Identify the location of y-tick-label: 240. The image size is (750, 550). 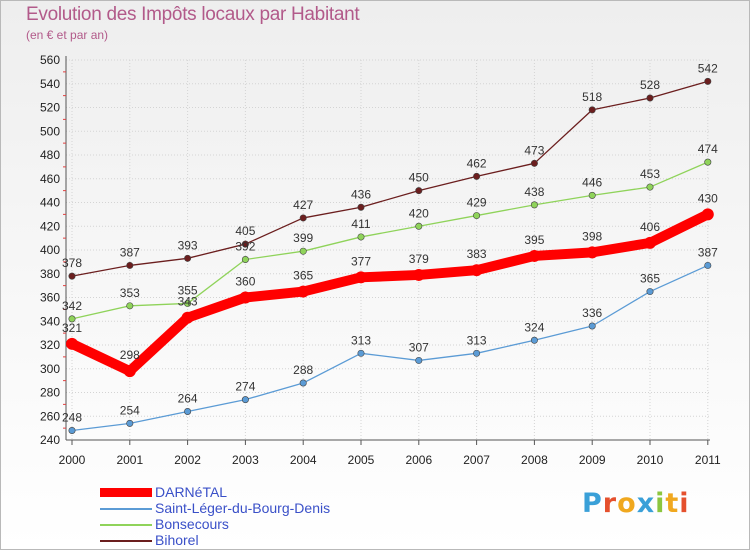
(50, 440).